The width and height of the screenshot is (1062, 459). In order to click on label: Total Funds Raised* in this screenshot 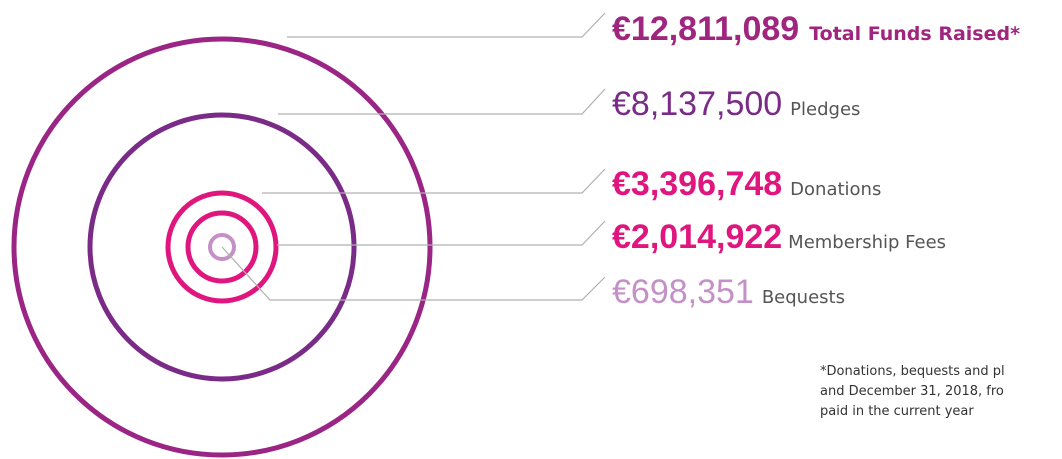, I will do `click(914, 34)`.